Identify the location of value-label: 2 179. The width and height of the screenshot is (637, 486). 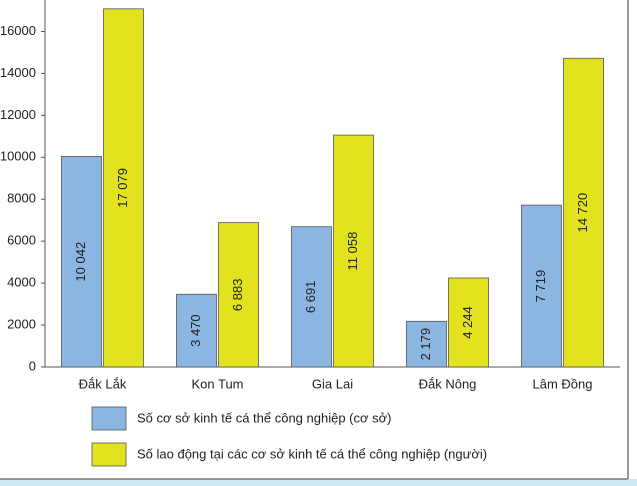
(425, 344).